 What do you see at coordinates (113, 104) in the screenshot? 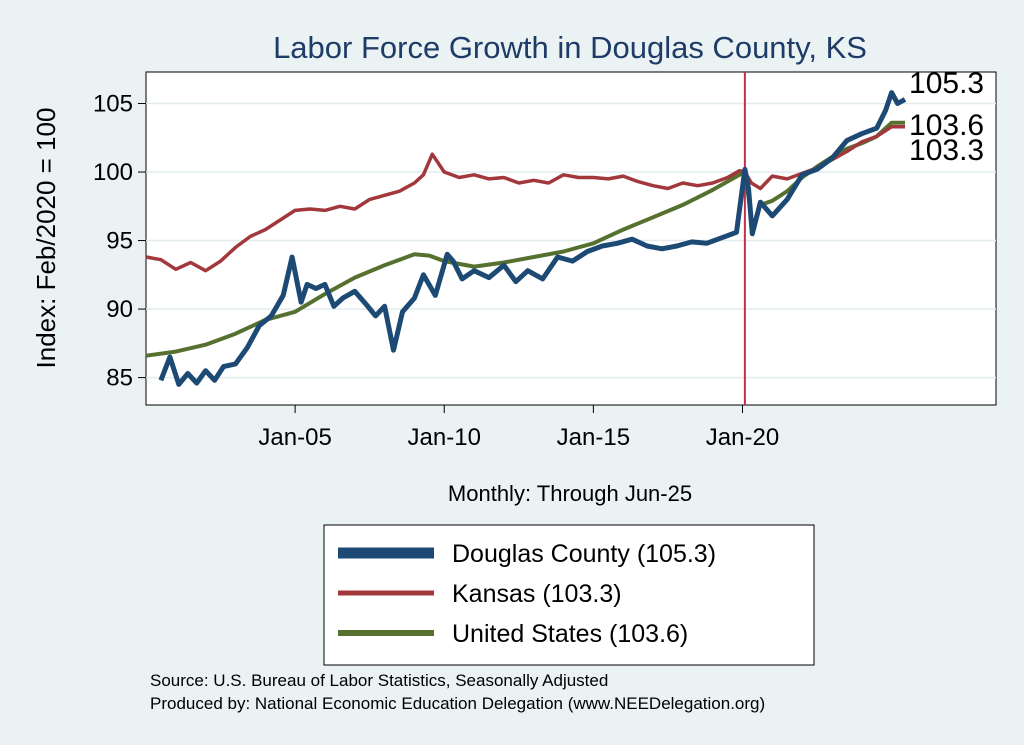
I see `y-tick-label: 105` at bounding box center [113, 104].